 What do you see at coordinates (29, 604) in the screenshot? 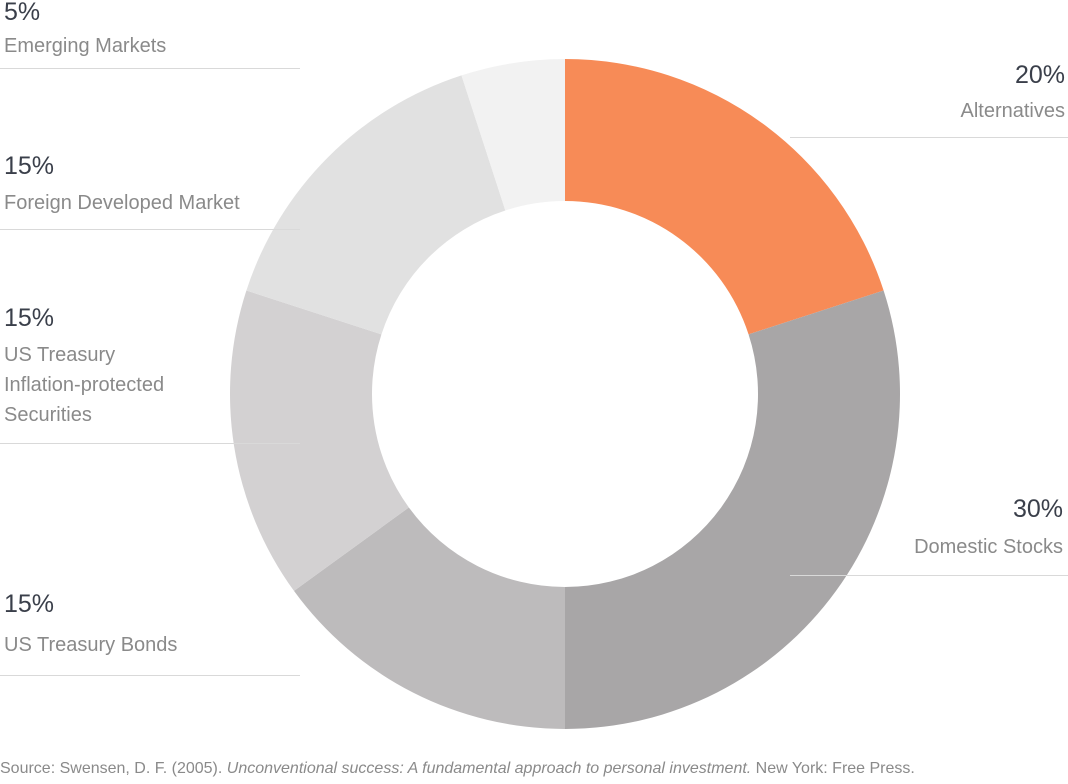
I see `percent-label-us-treasury-bonds: 15%` at bounding box center [29, 604].